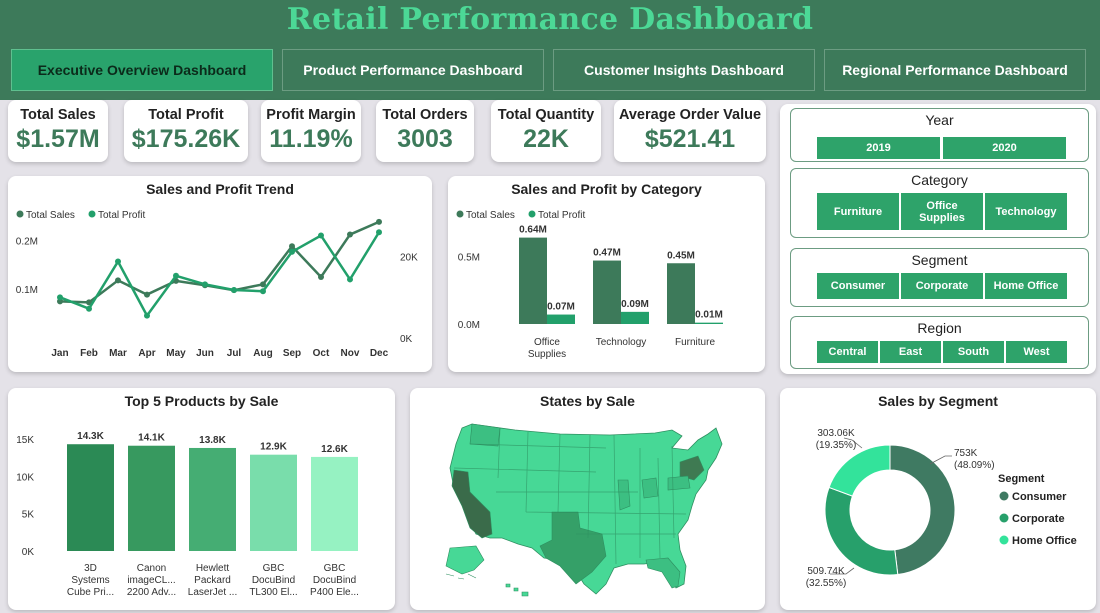  Describe the element at coordinates (836, 445) in the screenshot. I see `percent-label: (19.35%)` at that location.